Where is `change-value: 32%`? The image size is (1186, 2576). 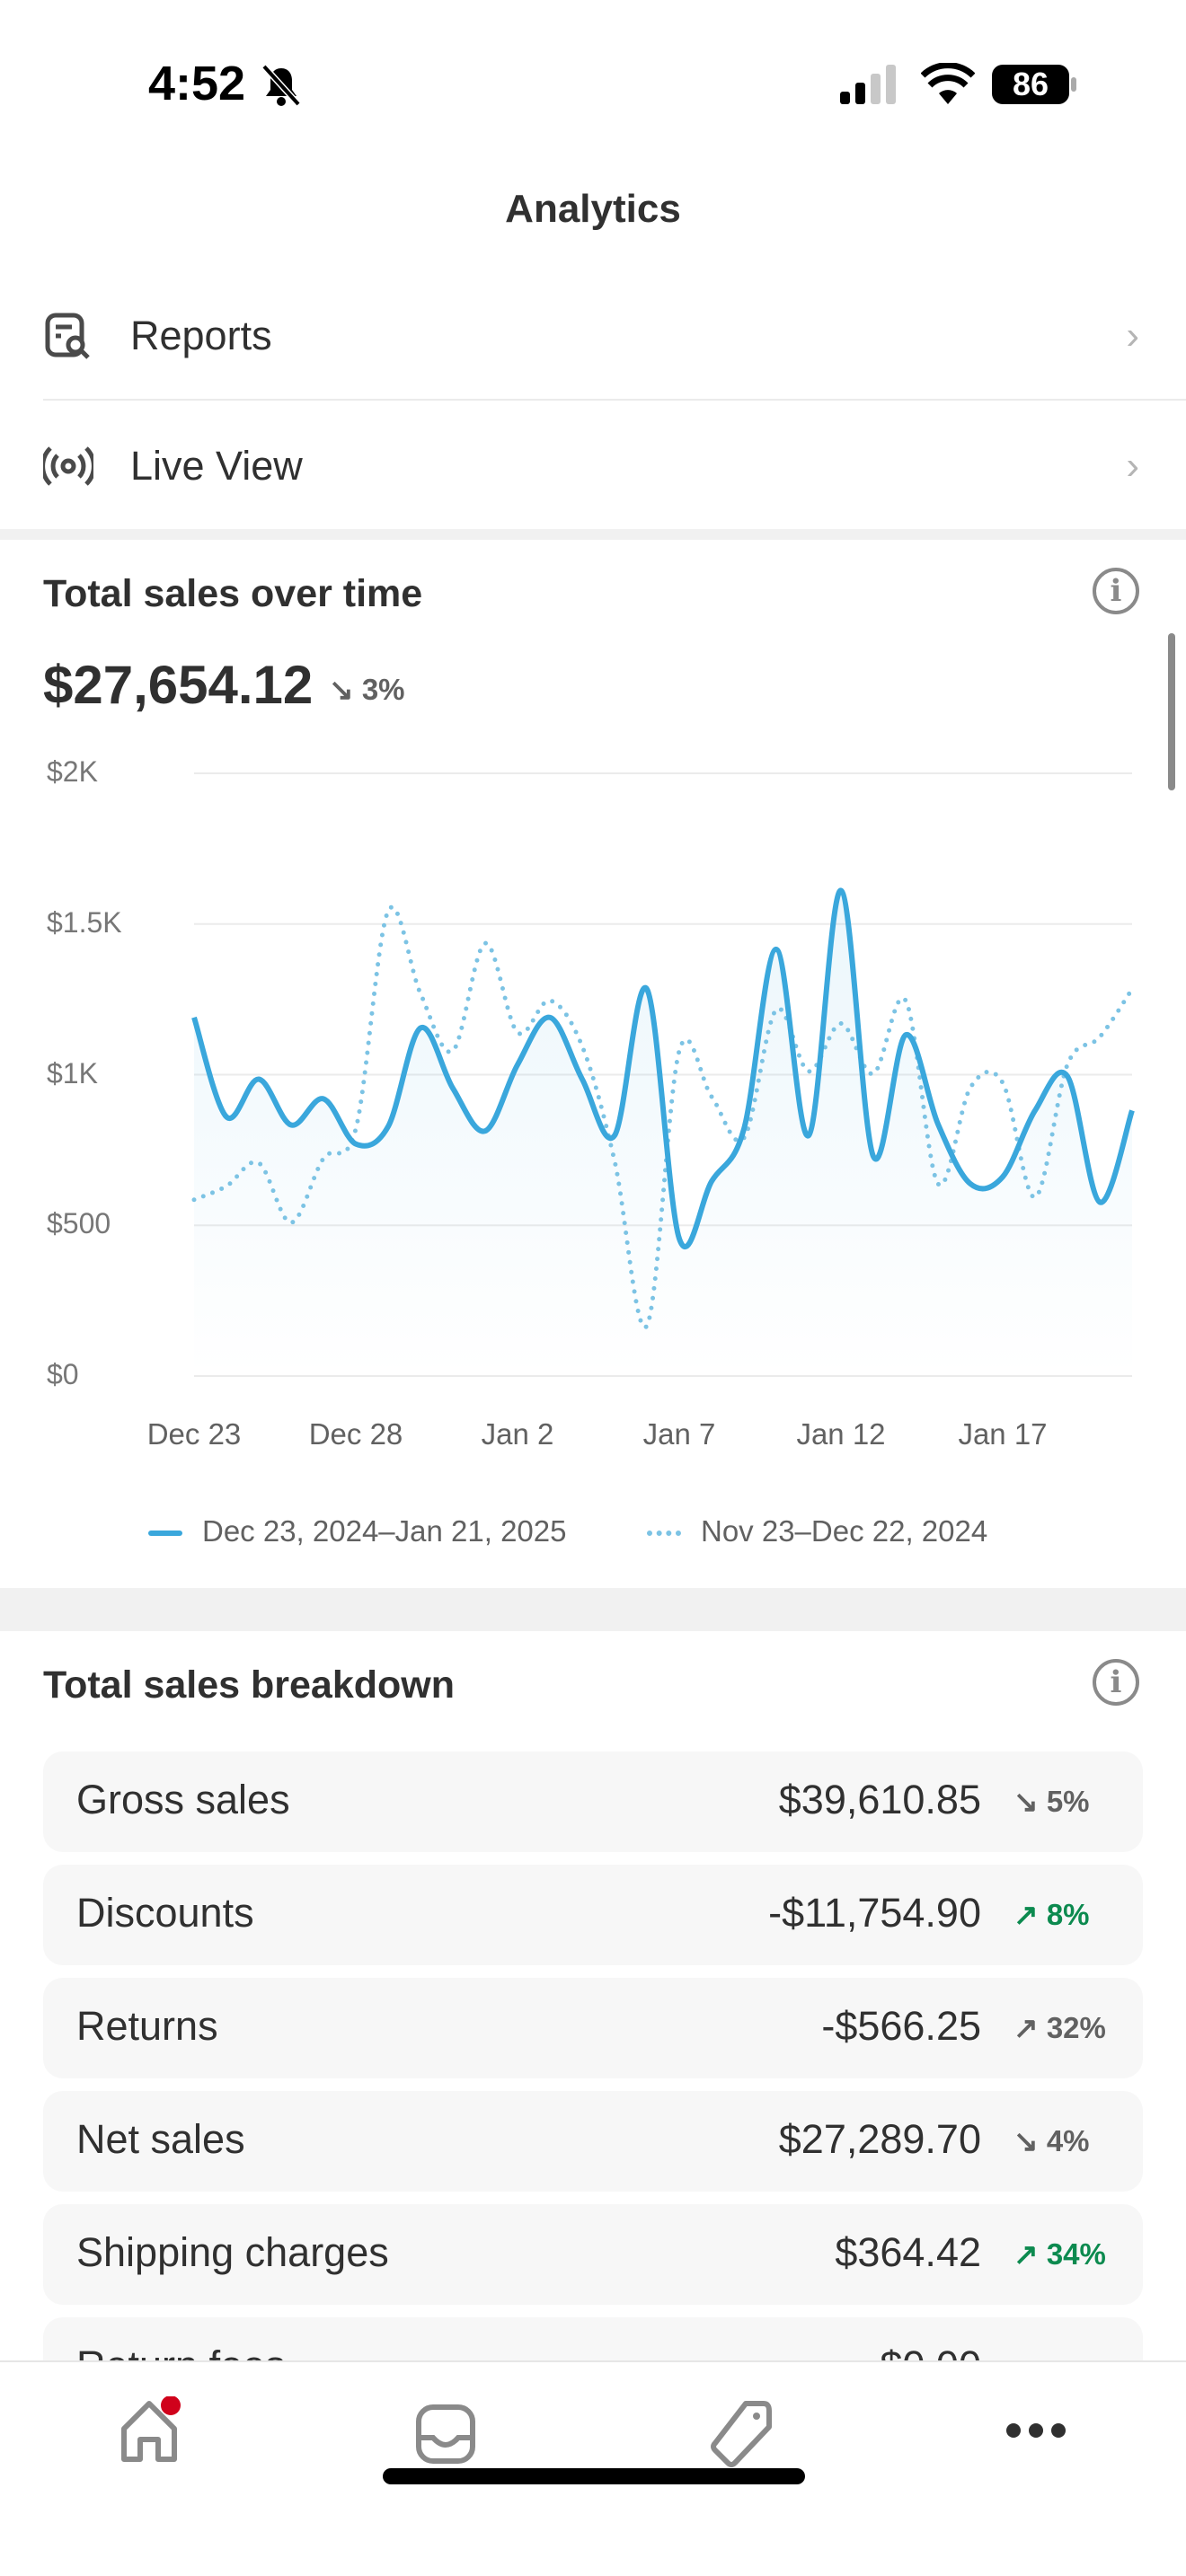 change-value: 32% is located at coordinates (1076, 2027).